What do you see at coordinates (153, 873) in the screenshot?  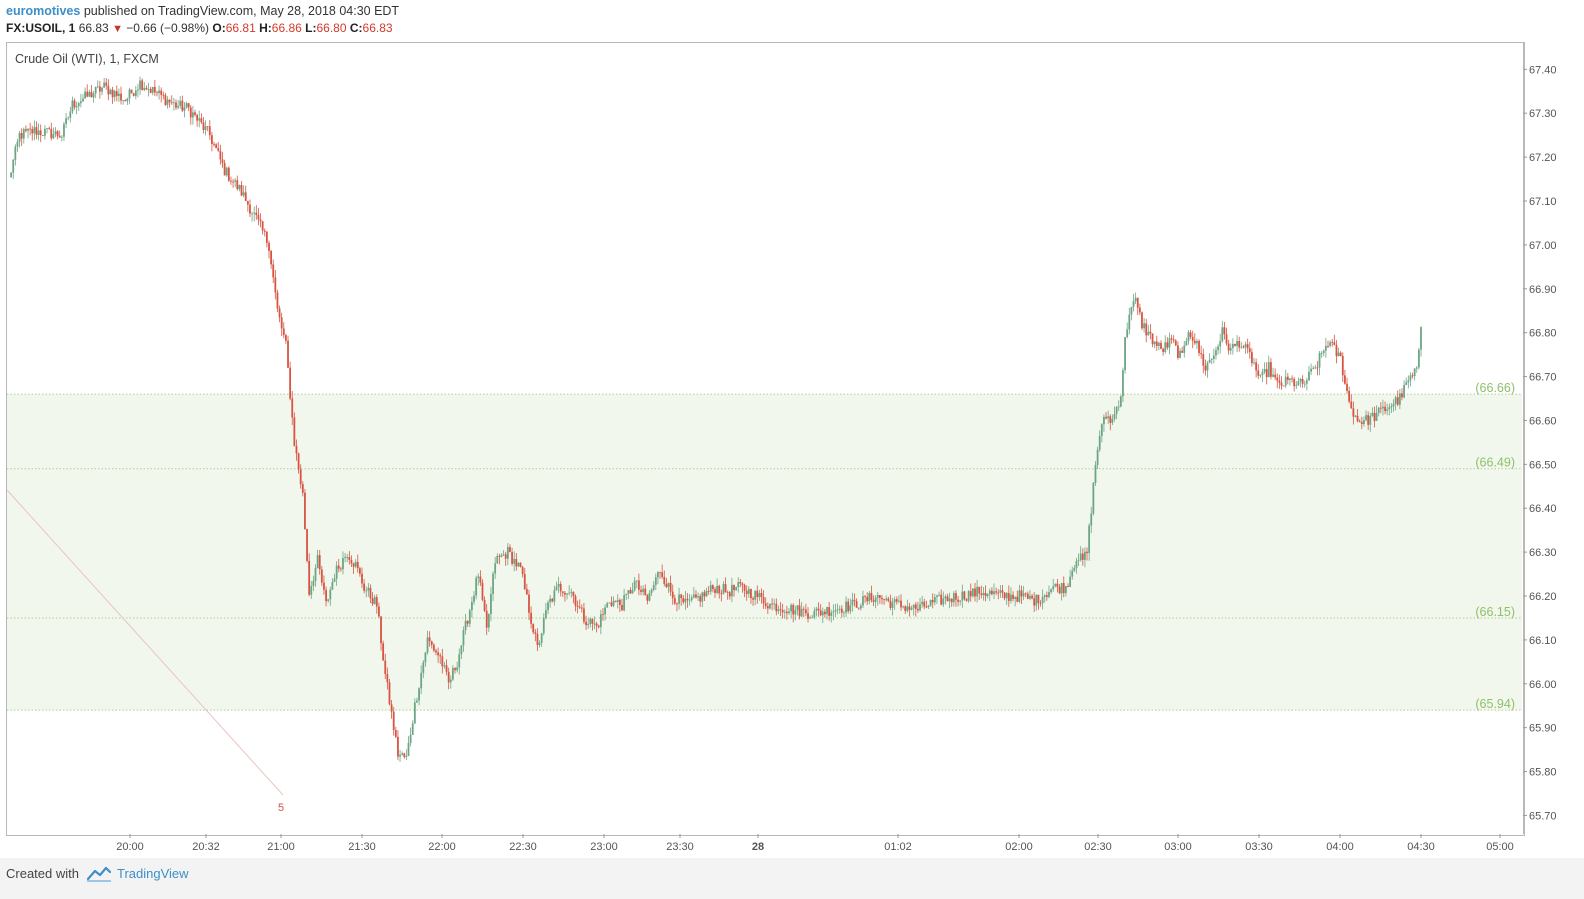 I see `tradingview-link: TradingView` at bounding box center [153, 873].